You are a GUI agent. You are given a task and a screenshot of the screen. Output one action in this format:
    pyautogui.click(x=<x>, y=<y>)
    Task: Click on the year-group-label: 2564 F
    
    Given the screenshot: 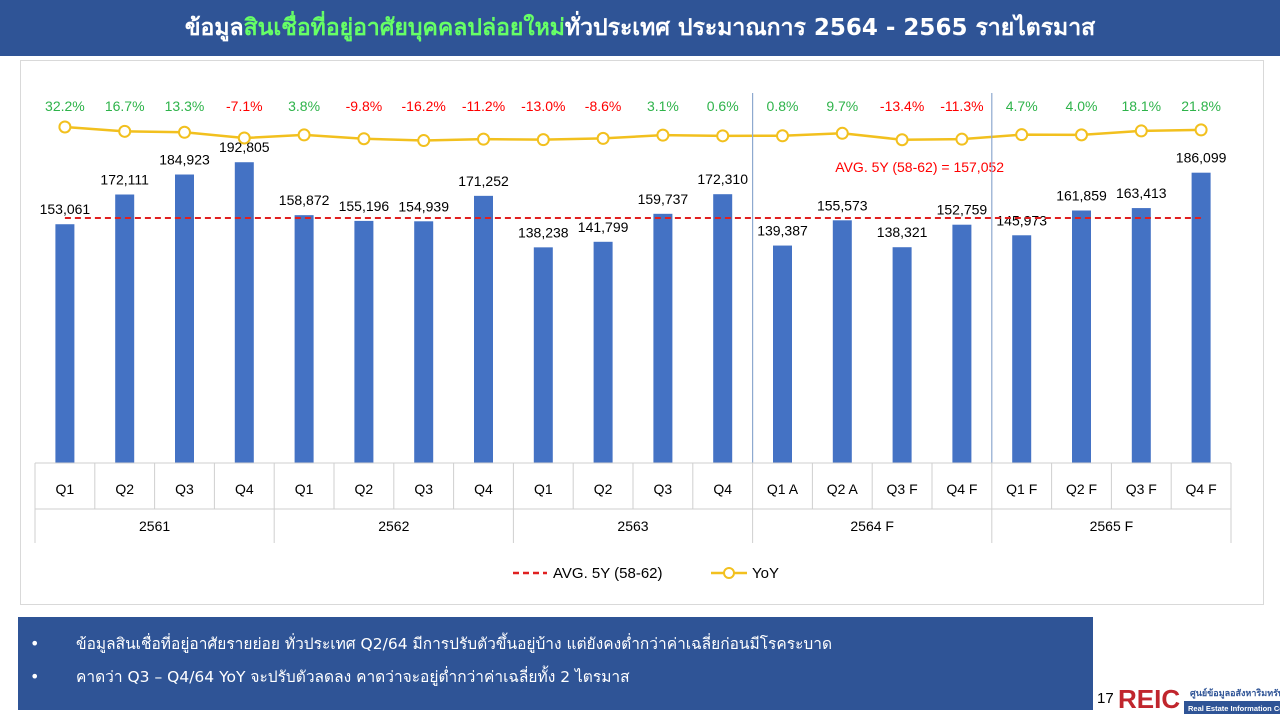 What is the action you would take?
    pyautogui.click(x=872, y=526)
    